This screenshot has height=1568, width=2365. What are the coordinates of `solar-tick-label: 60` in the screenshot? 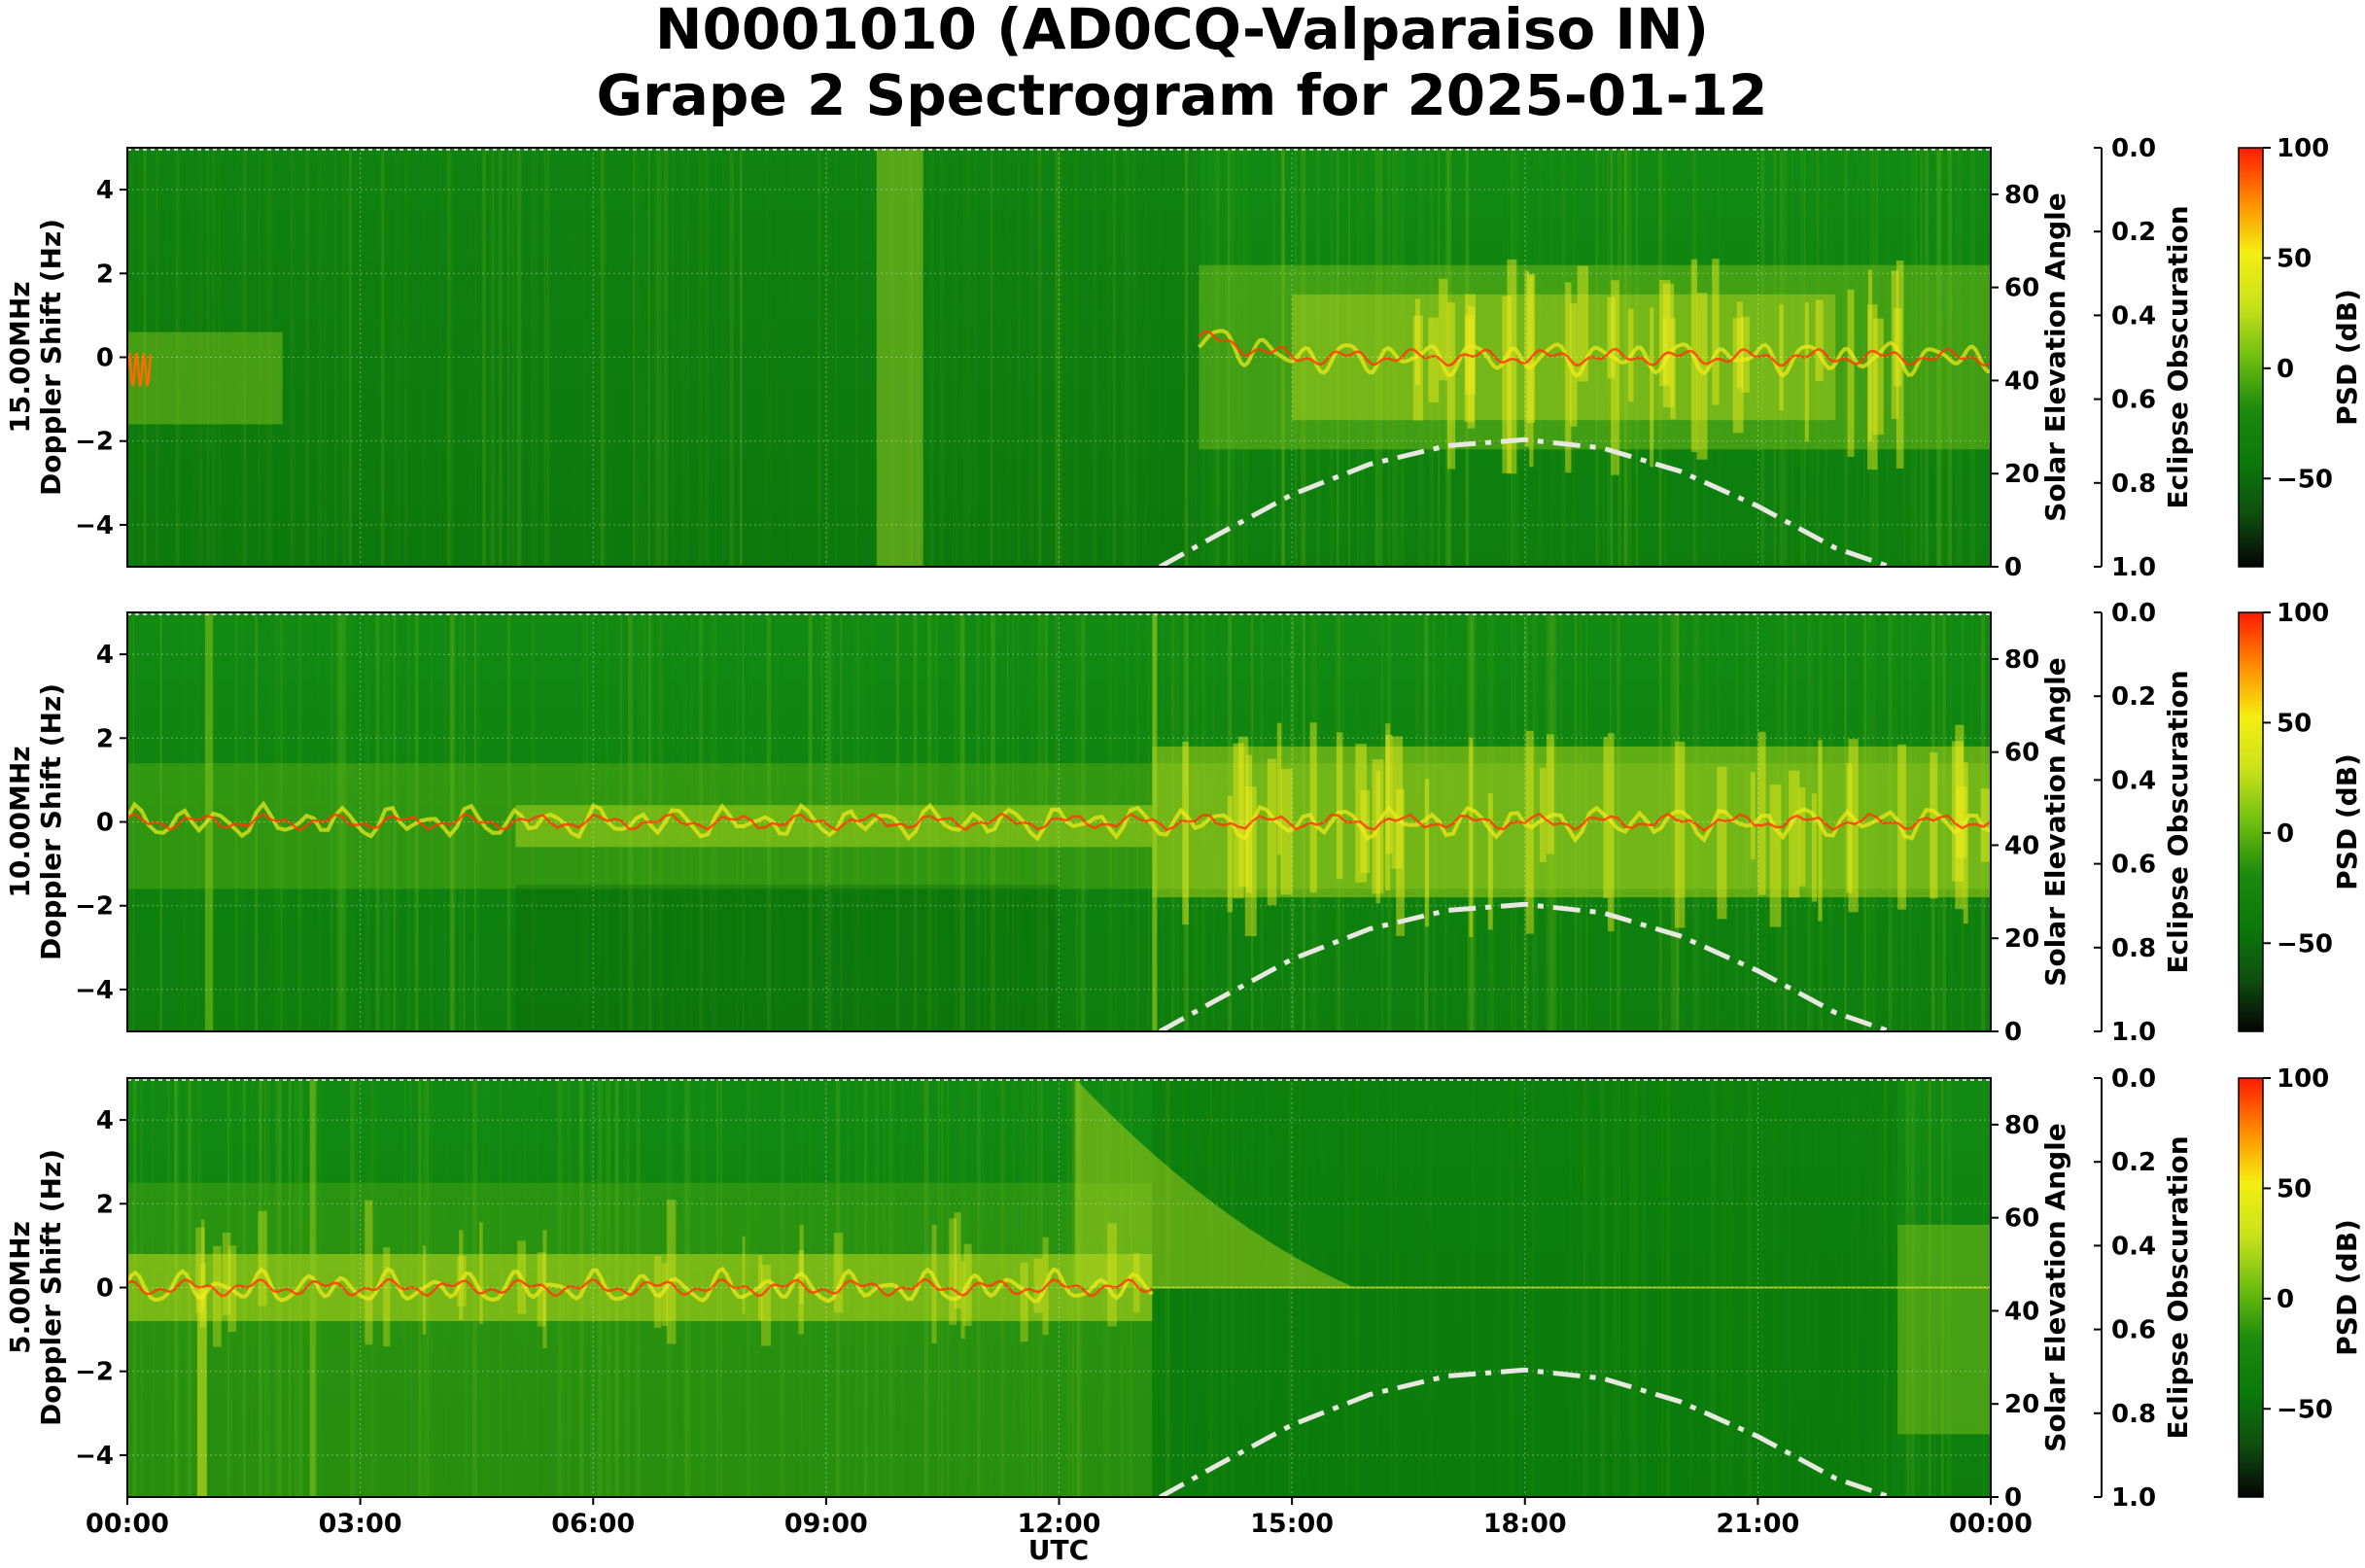 It's located at (2022, 1219).